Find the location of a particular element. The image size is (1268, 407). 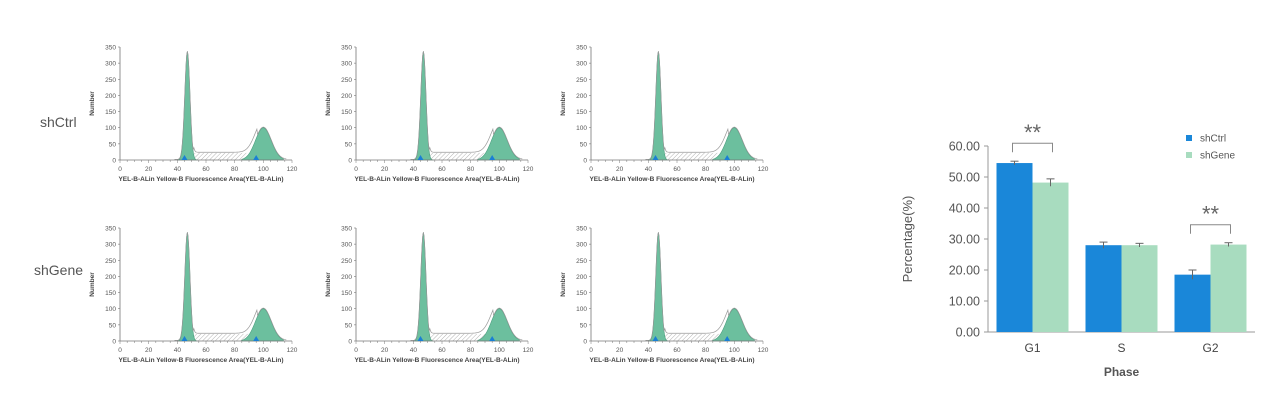

bar-shctrl-s is located at coordinates (1103, 288).